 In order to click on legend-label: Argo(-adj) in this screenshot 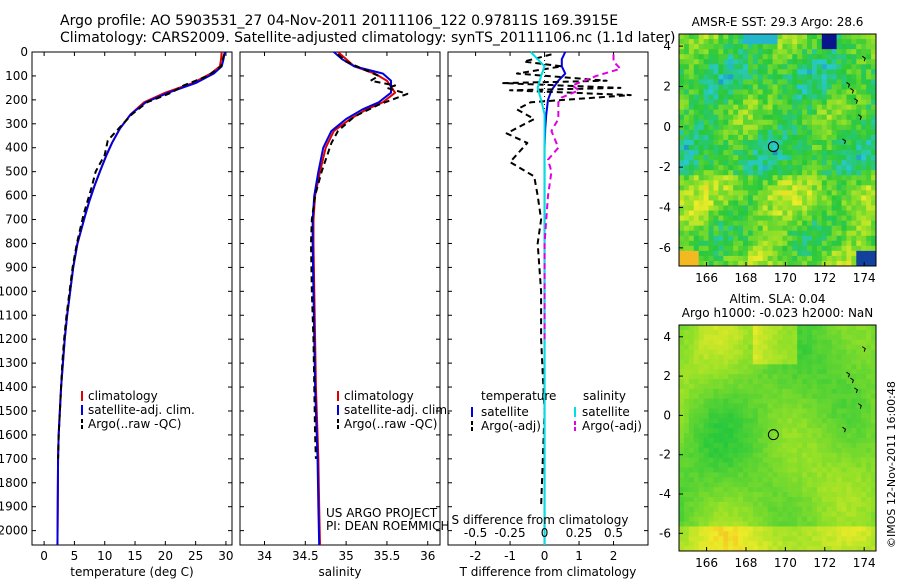, I will do `click(511, 426)`.